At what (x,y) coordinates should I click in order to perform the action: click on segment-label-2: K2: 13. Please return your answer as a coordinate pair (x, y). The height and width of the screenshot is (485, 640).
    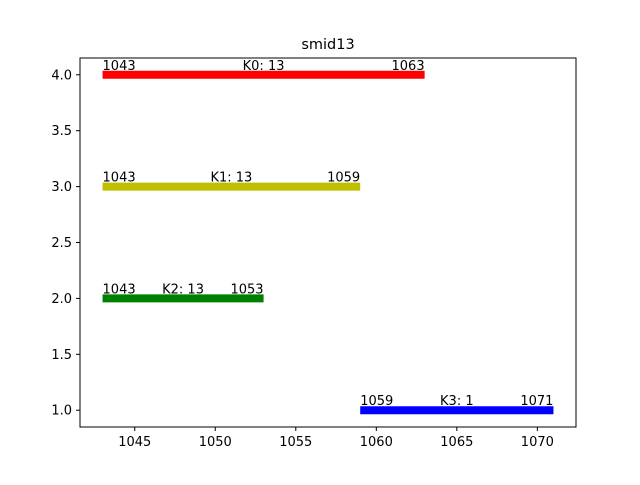
    Looking at the image, I should click on (183, 289).